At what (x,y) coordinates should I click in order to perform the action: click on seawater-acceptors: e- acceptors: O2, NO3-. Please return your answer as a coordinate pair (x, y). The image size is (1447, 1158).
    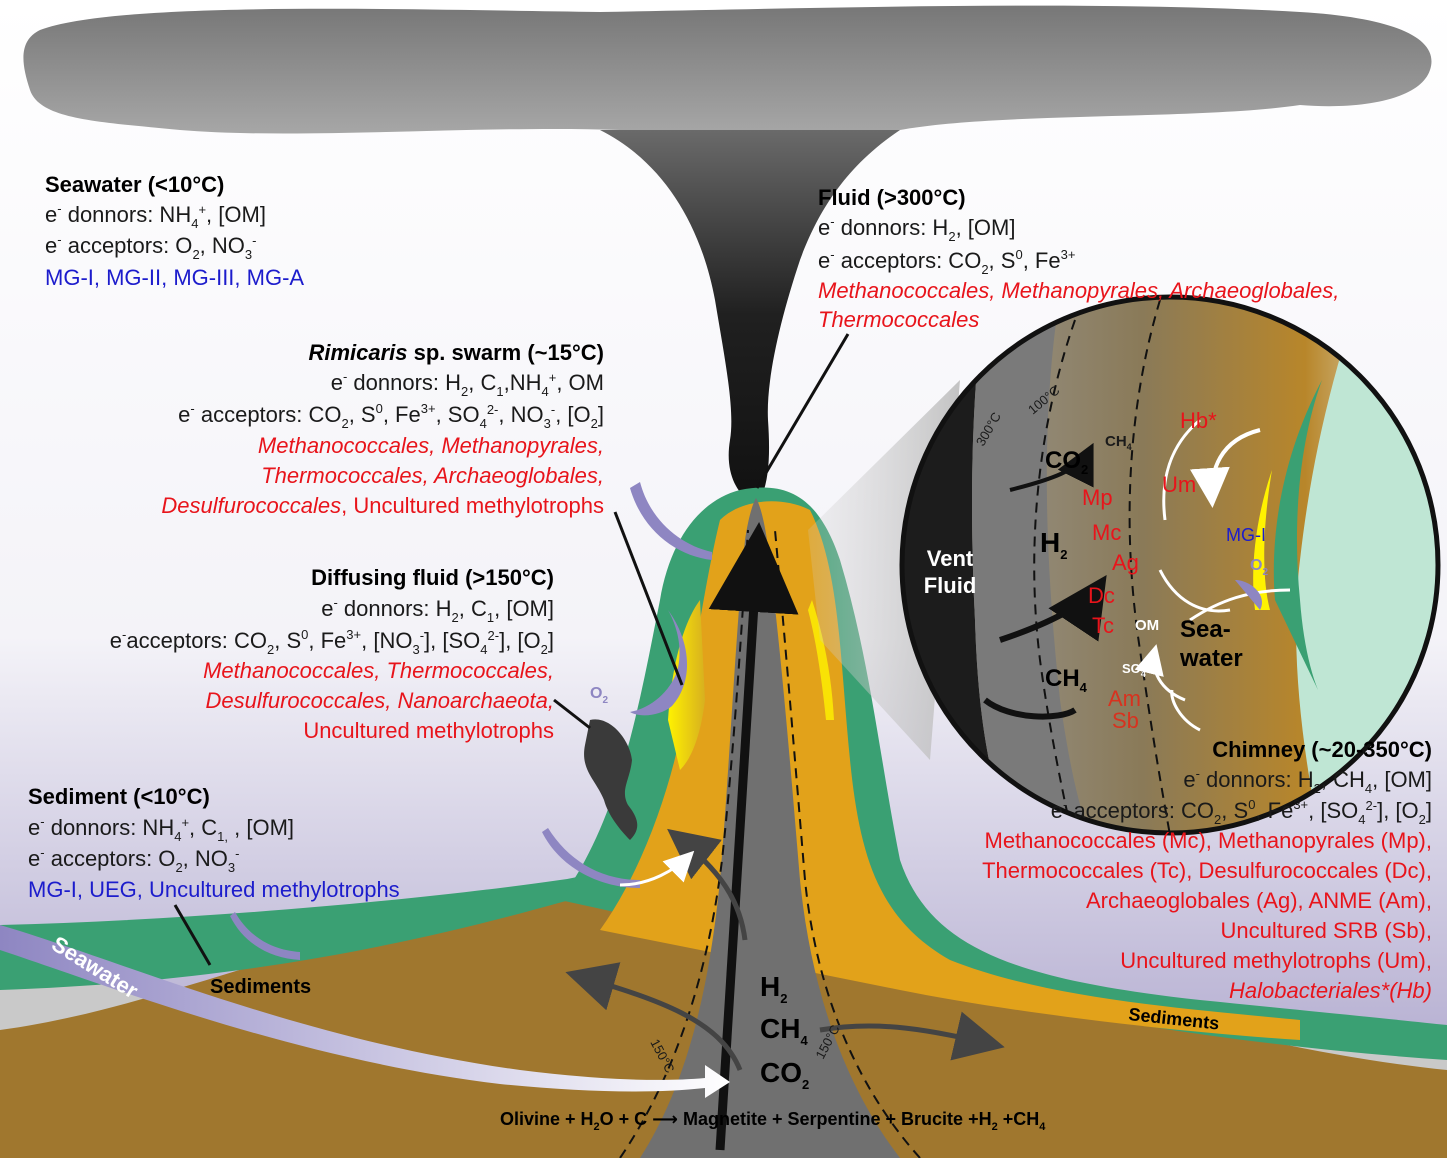
    Looking at the image, I should click on (150, 247).